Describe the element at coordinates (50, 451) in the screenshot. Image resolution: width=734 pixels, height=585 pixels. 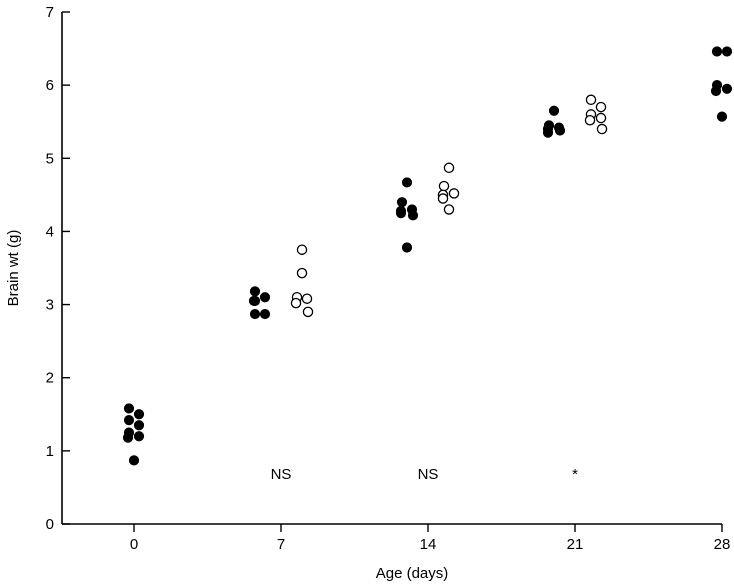
I see `y-tick-label: 1` at that location.